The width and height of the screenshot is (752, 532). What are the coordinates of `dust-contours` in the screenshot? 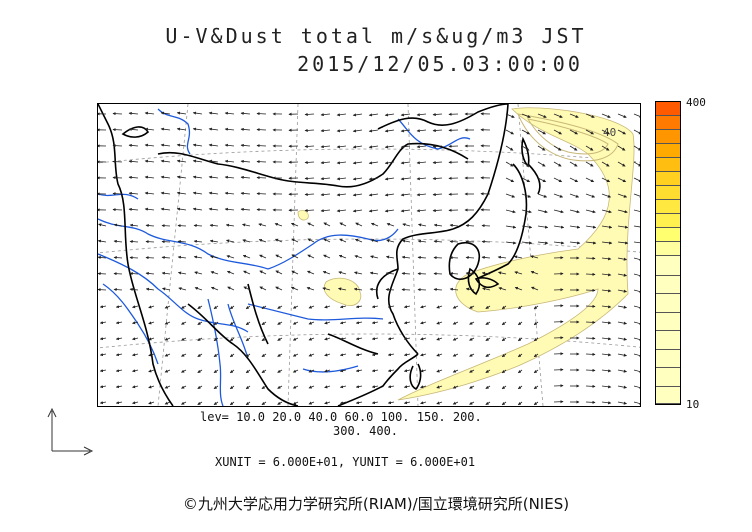 It's located at (568, 137).